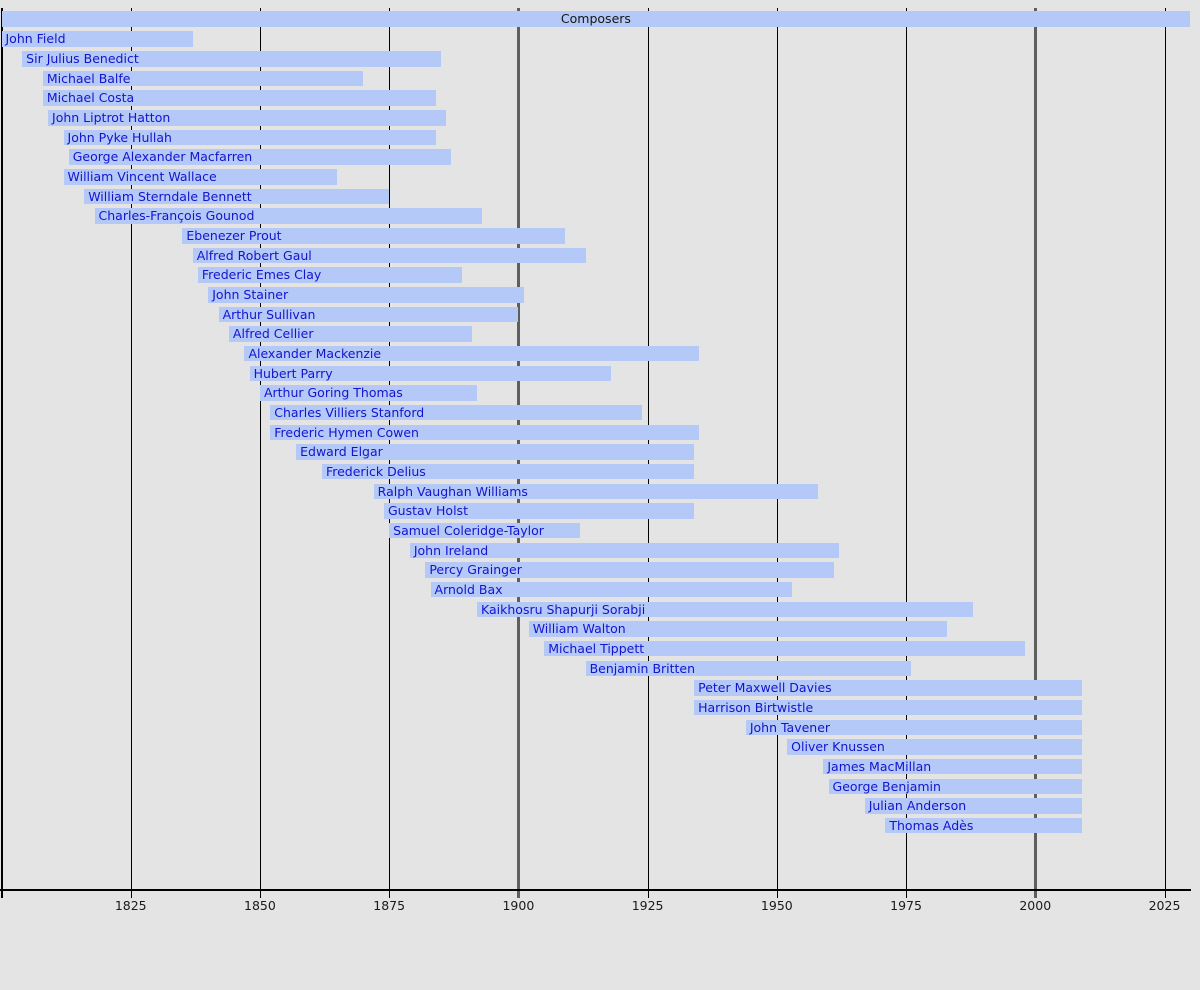  I want to click on composer-bar: Charles Villiers Stanford, so click(456, 412).